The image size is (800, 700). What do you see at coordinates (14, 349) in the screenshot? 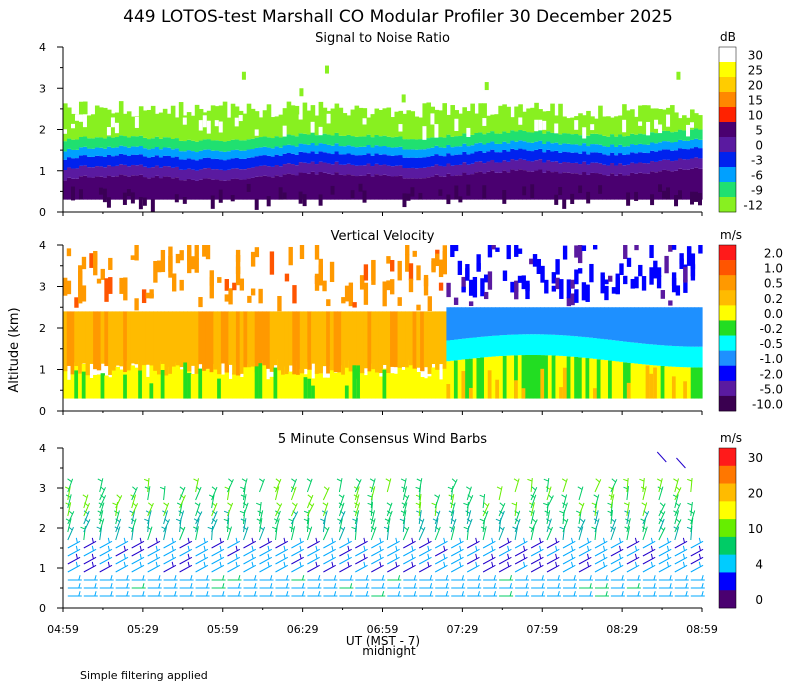
I see `y-axis-label: Altitude (km)` at bounding box center [14, 349].